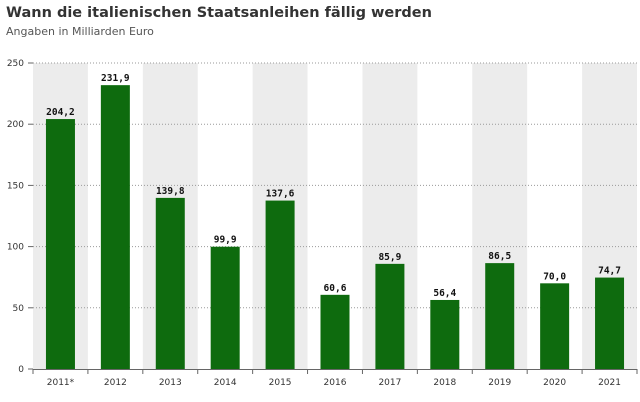 This screenshot has height=402, width=640. What do you see at coordinates (15, 248) in the screenshot?
I see `y-tick-label: 100` at bounding box center [15, 248].